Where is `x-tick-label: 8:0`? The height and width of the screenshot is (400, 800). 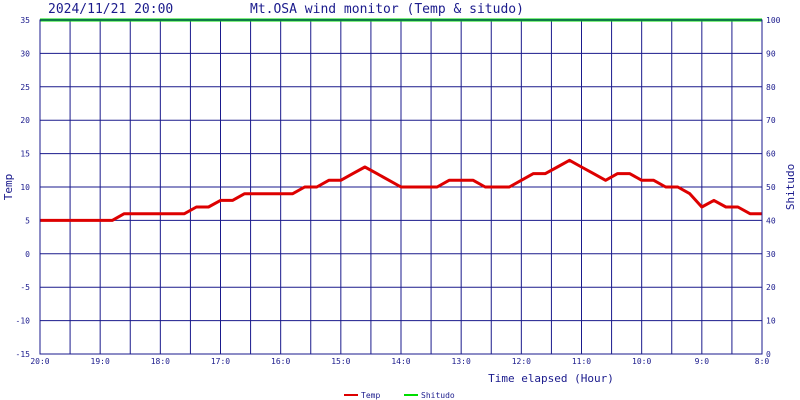
x-tick-label: 8:0 is located at coordinates (762, 361).